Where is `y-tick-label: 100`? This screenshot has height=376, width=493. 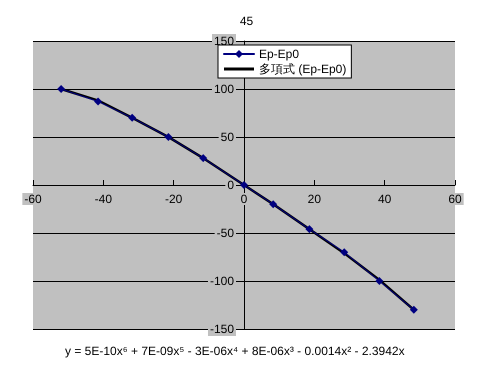
y-tick-label: 100 is located at coordinates (224, 89).